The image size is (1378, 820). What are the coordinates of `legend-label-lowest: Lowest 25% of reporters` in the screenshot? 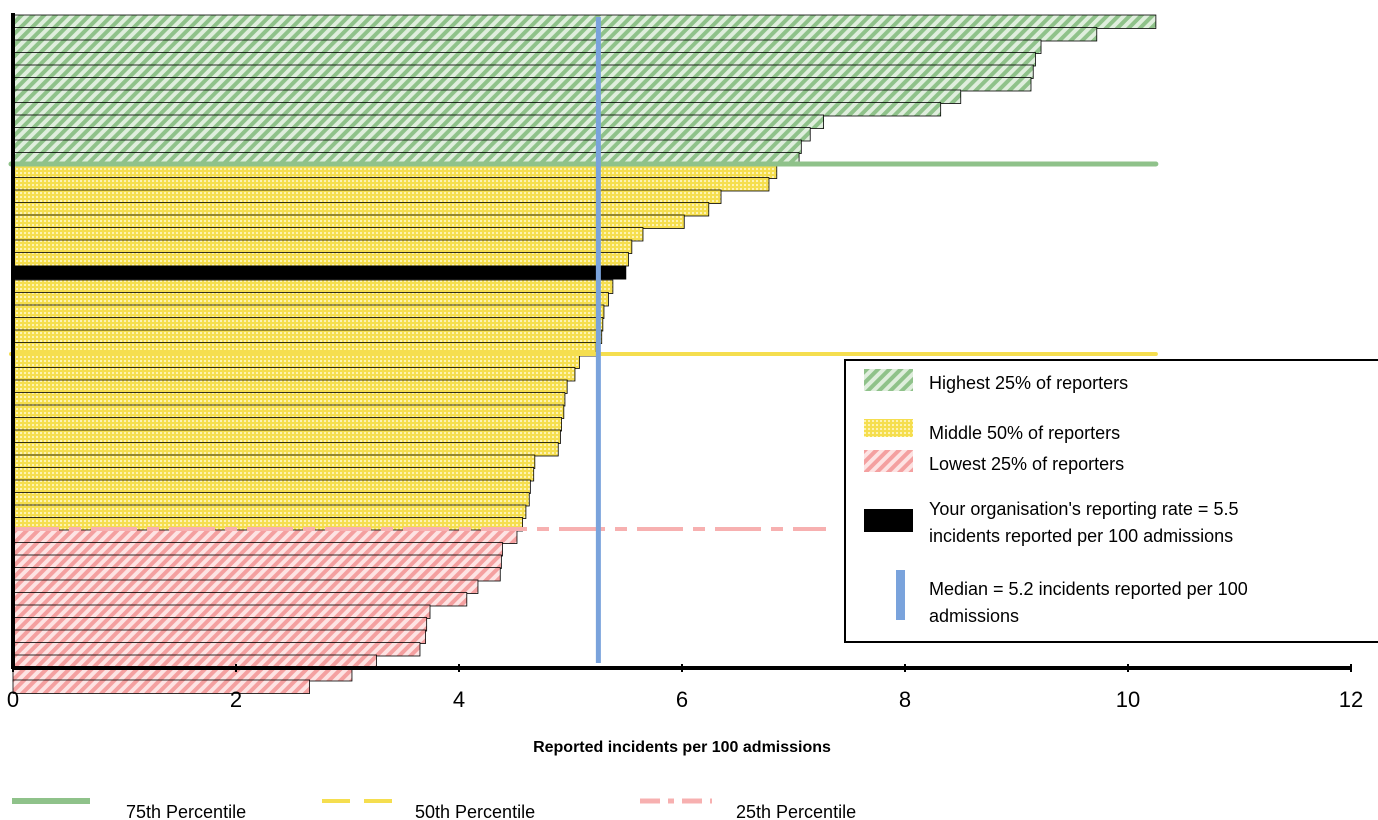 It's located at (1026, 464).